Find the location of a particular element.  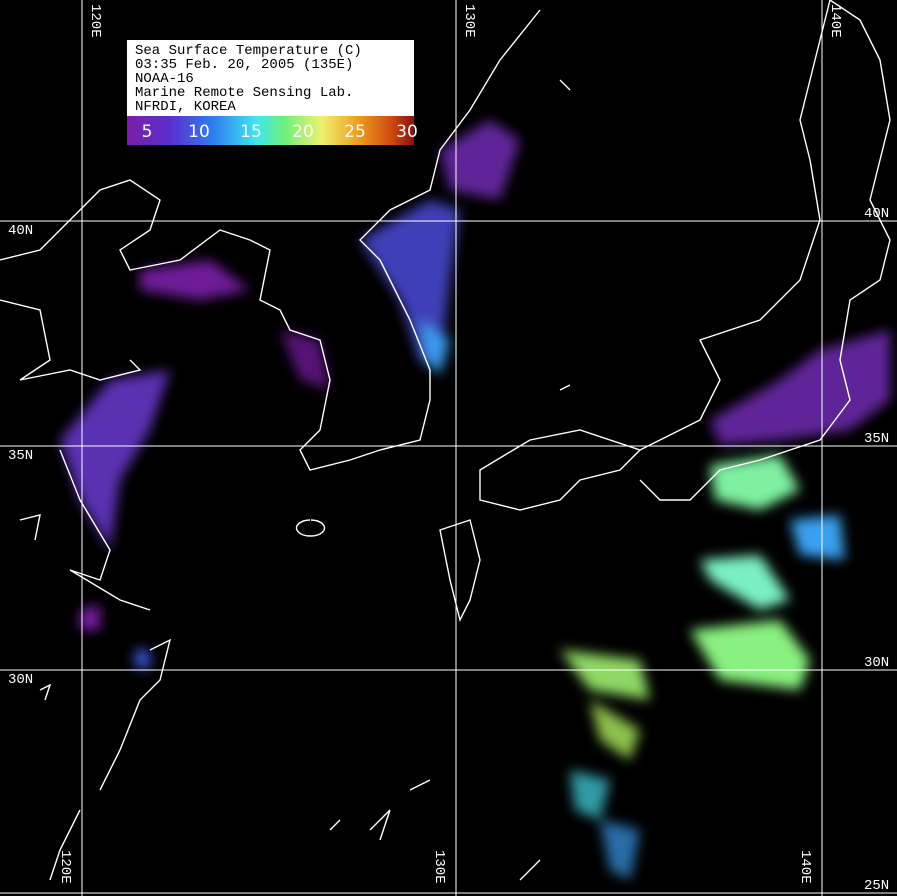

legend-line: NFRDI, KOREA is located at coordinates (185, 107).